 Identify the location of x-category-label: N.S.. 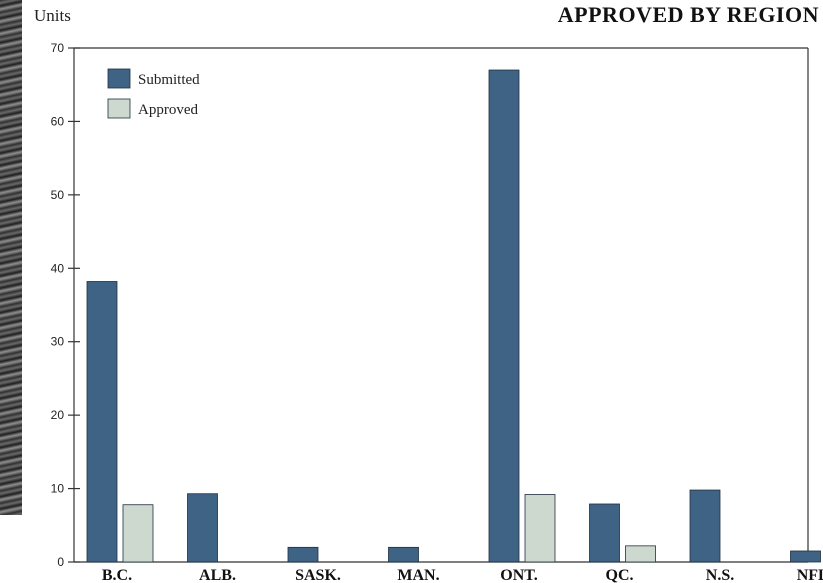
(720, 575).